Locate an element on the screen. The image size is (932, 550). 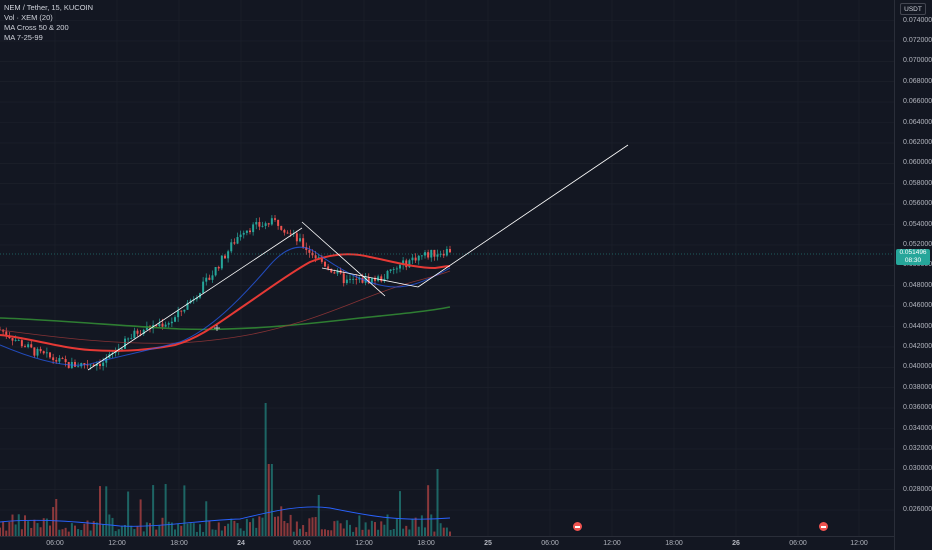
trendline-channel is located at coordinates (370, 277).